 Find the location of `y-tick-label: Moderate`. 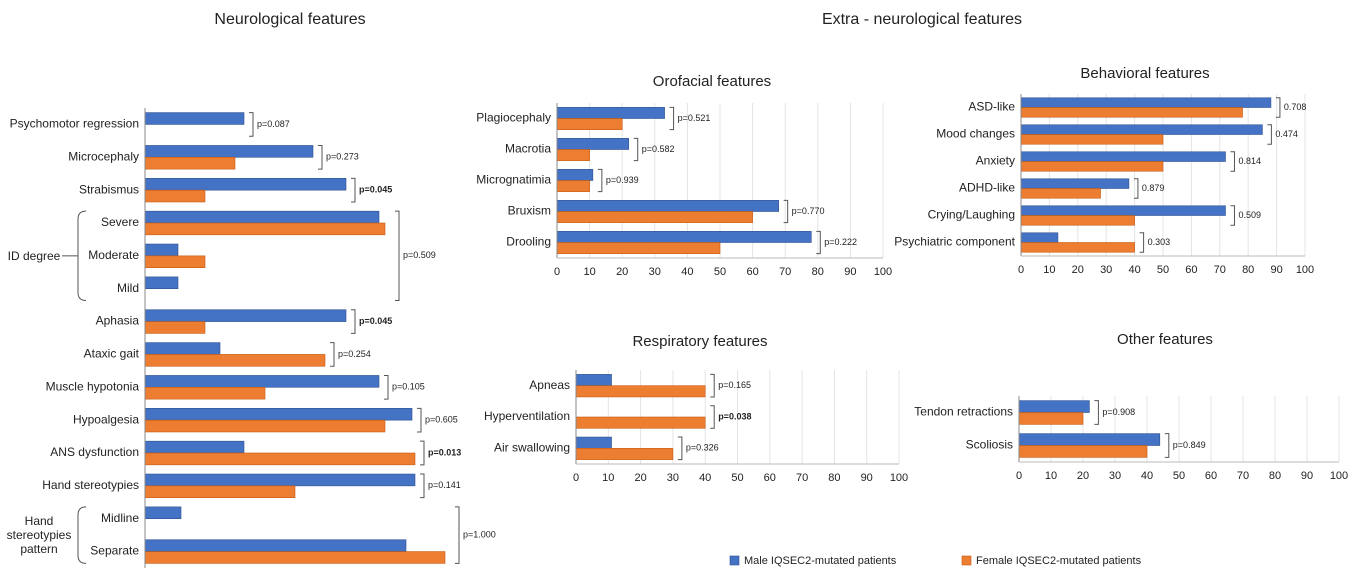

y-tick-label: Moderate is located at coordinates (113, 255).